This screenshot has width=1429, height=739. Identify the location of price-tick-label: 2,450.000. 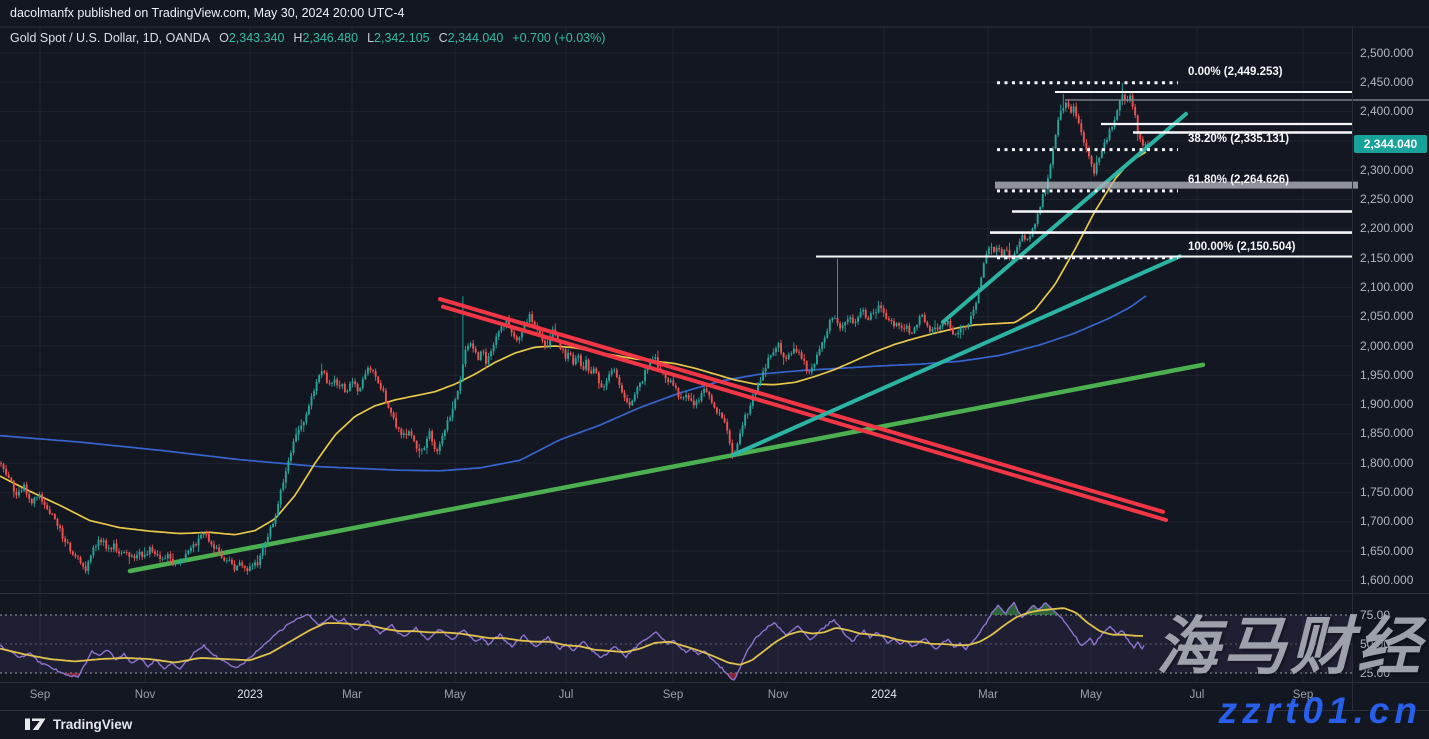
(1387, 81).